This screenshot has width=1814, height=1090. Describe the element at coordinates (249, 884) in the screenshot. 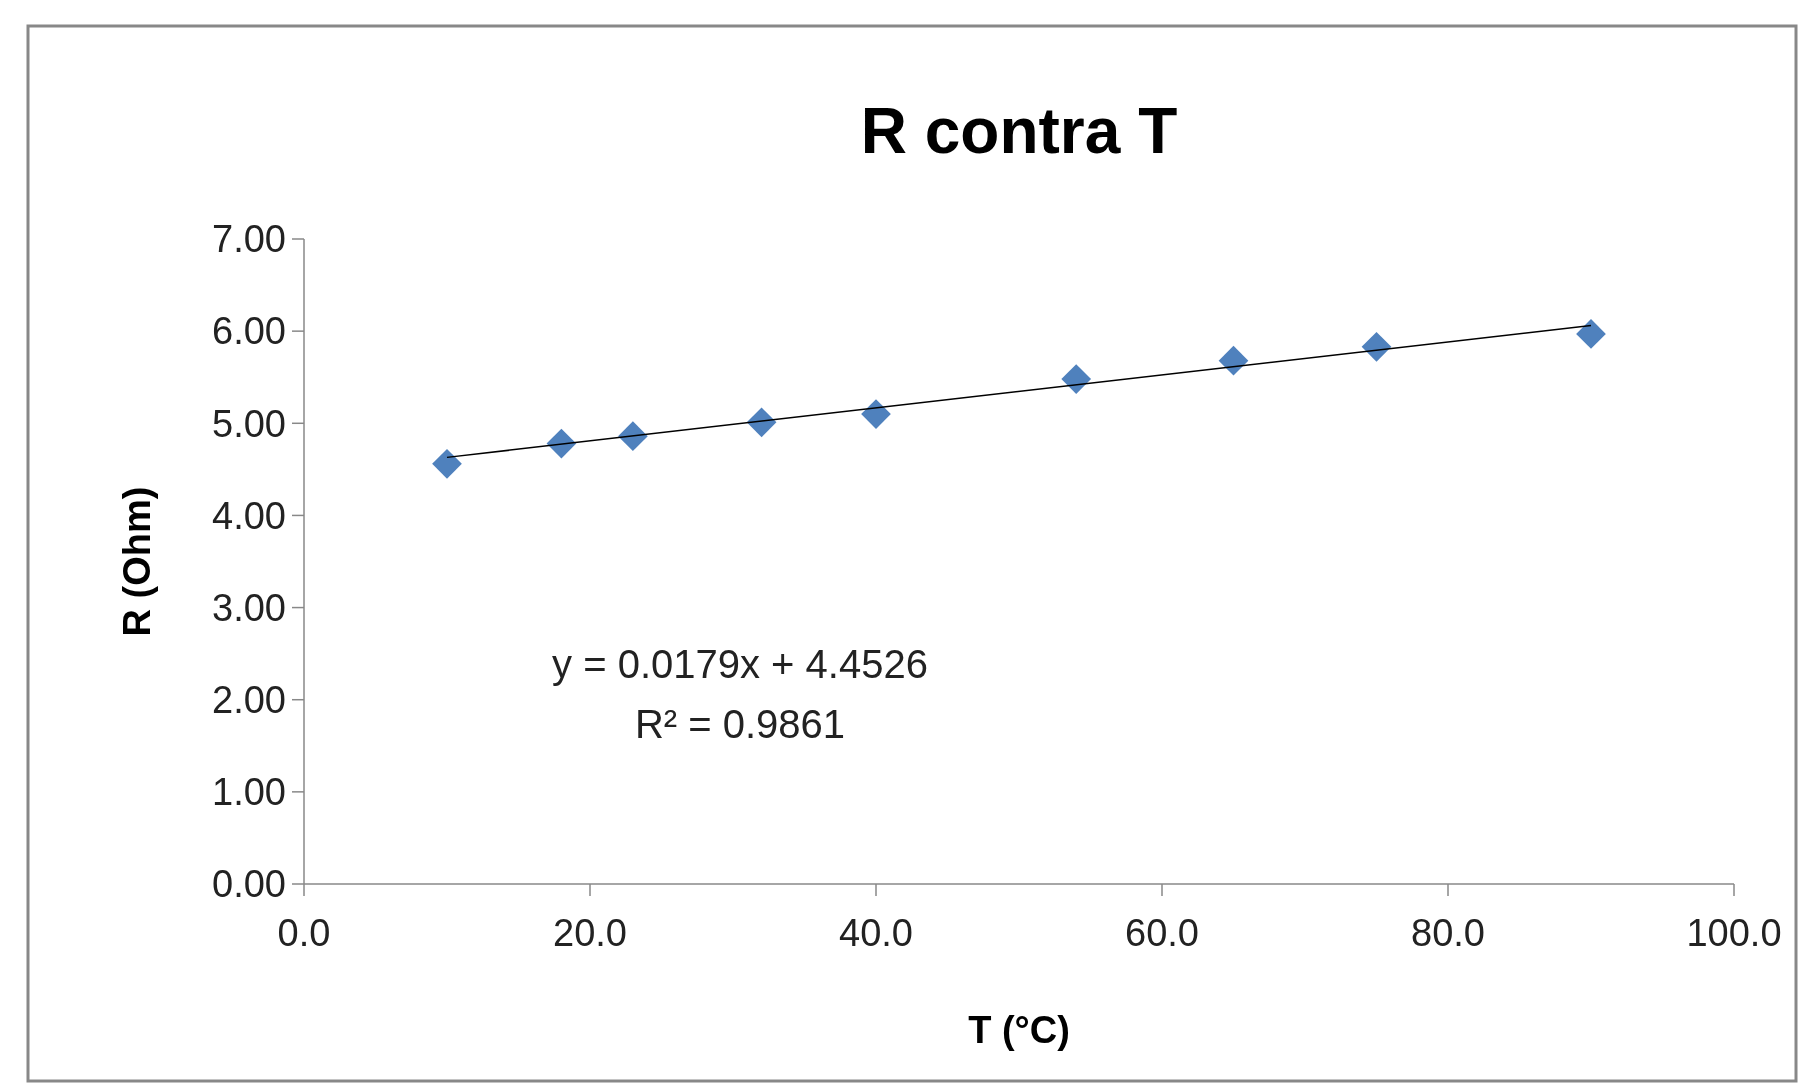

I see `y-tick-label: 0.00` at that location.